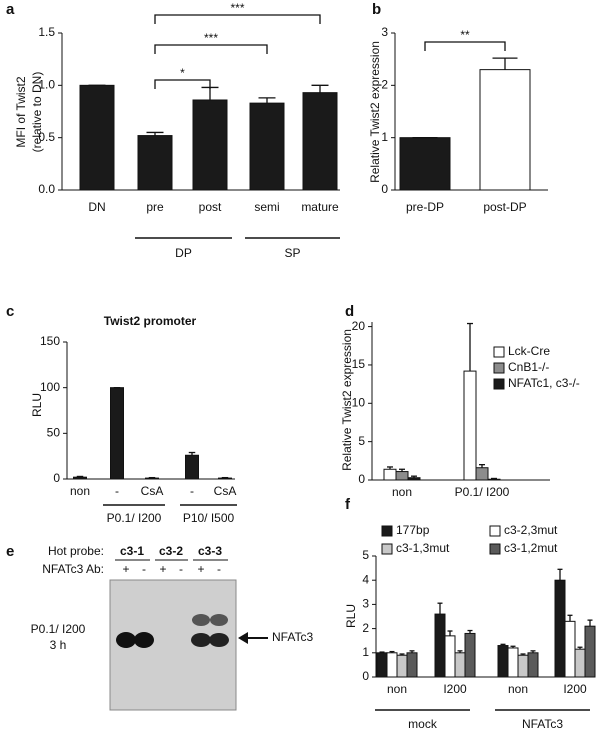 This screenshot has height=731, width=611. I want to click on x-tick-label: DN, so click(96, 207).